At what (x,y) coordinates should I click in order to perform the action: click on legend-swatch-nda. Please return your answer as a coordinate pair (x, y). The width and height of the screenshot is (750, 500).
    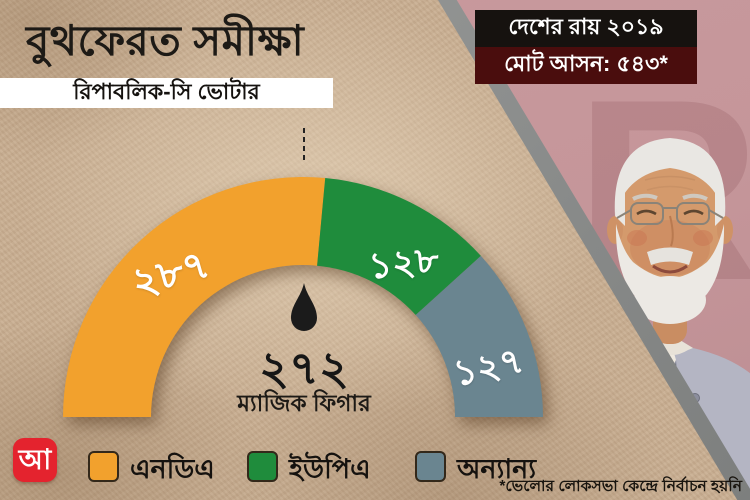
    Looking at the image, I should click on (103, 466).